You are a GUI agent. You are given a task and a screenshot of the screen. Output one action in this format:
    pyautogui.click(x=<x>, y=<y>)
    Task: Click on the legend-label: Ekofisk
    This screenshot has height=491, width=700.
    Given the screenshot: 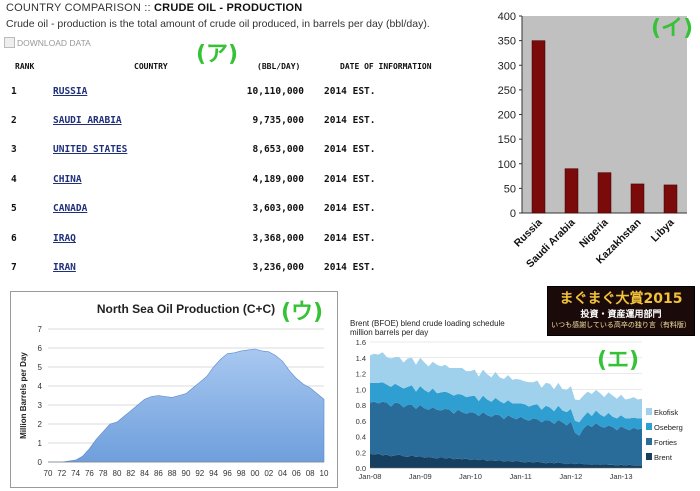 What is the action you would take?
    pyautogui.click(x=666, y=412)
    